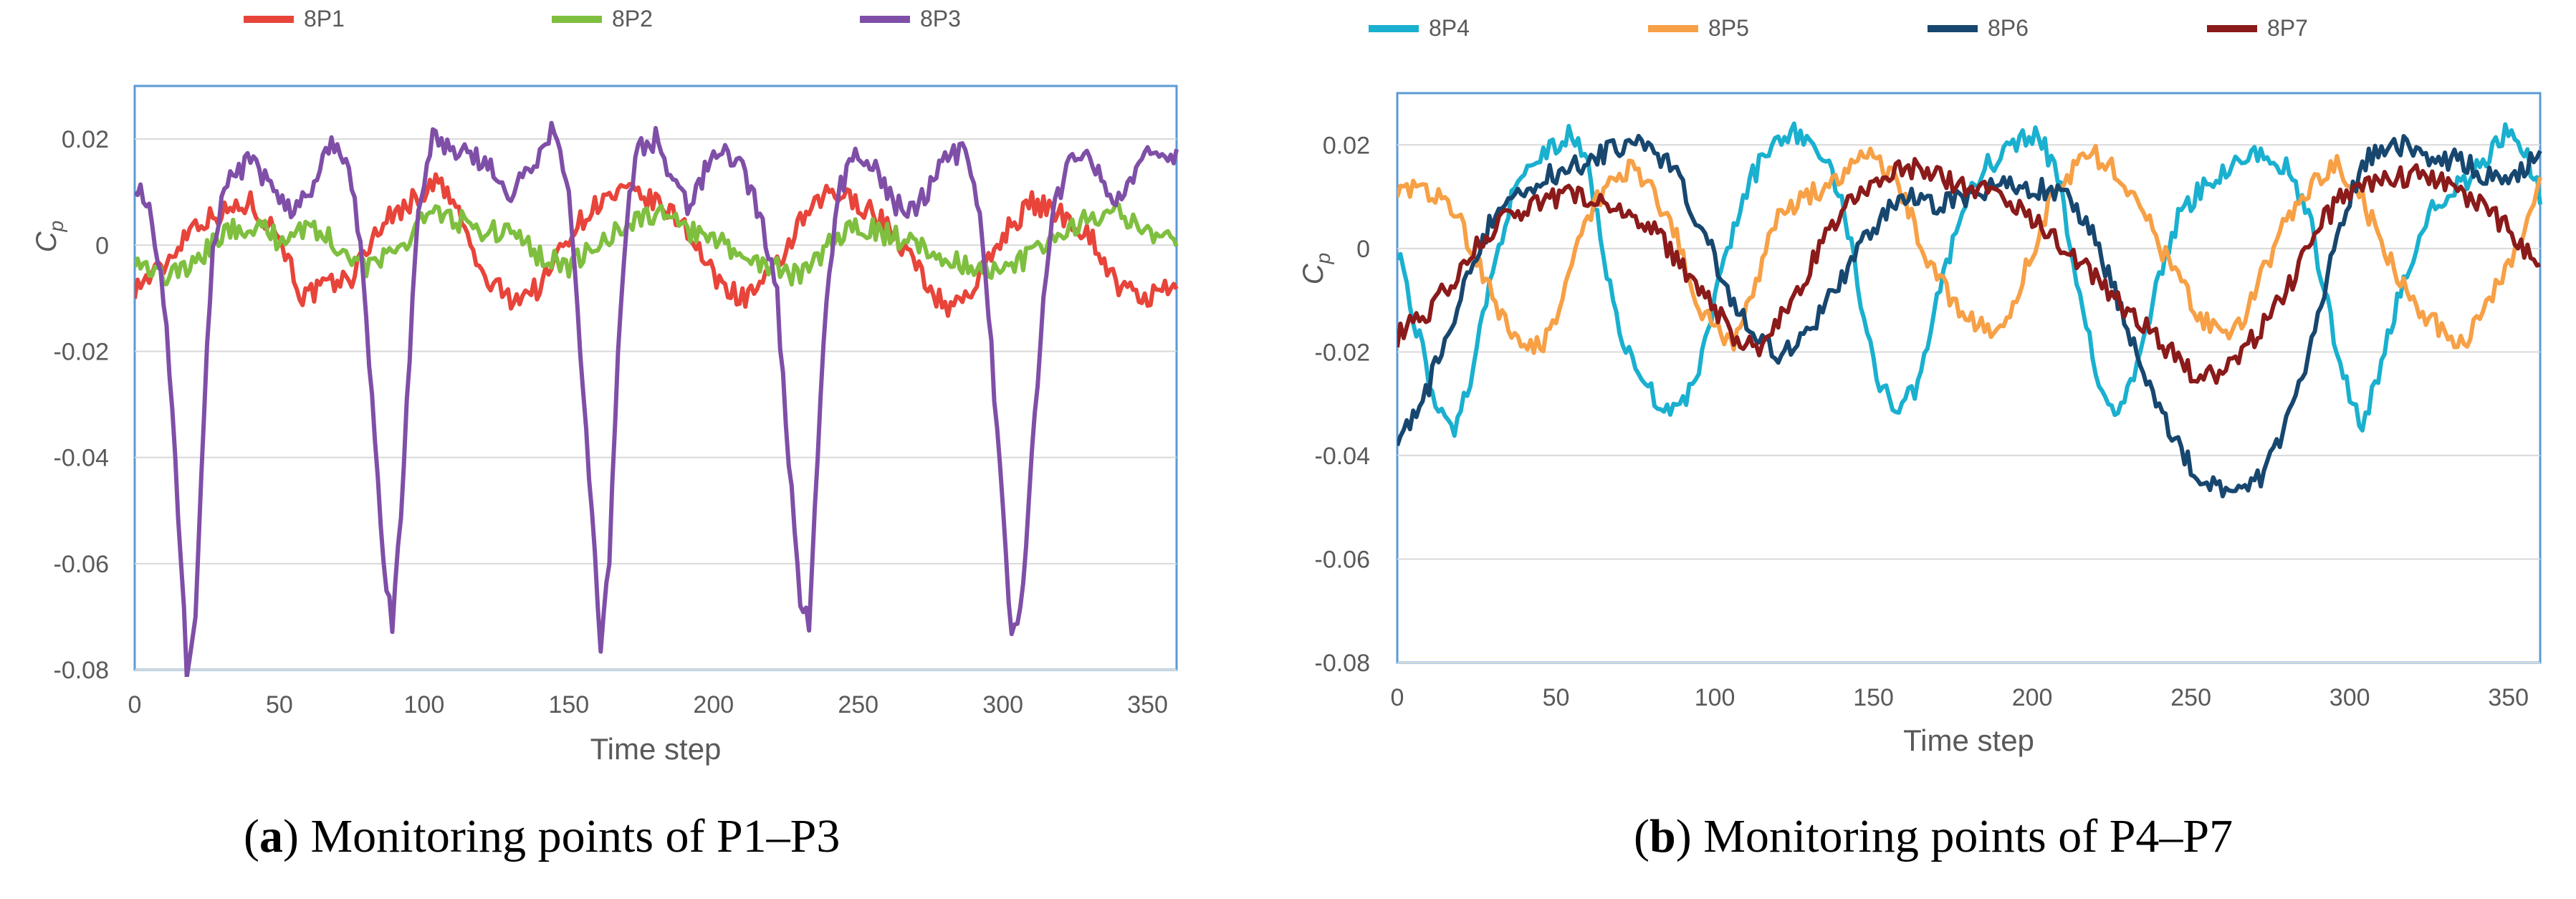  I want to click on caption-a: (a) Monitoring points of P1–P3, so click(542, 836).